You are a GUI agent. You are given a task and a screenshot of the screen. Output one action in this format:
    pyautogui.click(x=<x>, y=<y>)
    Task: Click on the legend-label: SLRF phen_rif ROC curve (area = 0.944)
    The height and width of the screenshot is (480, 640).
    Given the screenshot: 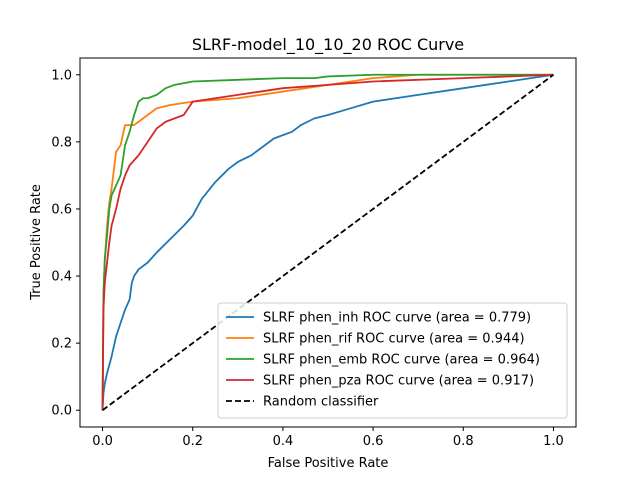 What is the action you would take?
    pyautogui.click(x=394, y=339)
    